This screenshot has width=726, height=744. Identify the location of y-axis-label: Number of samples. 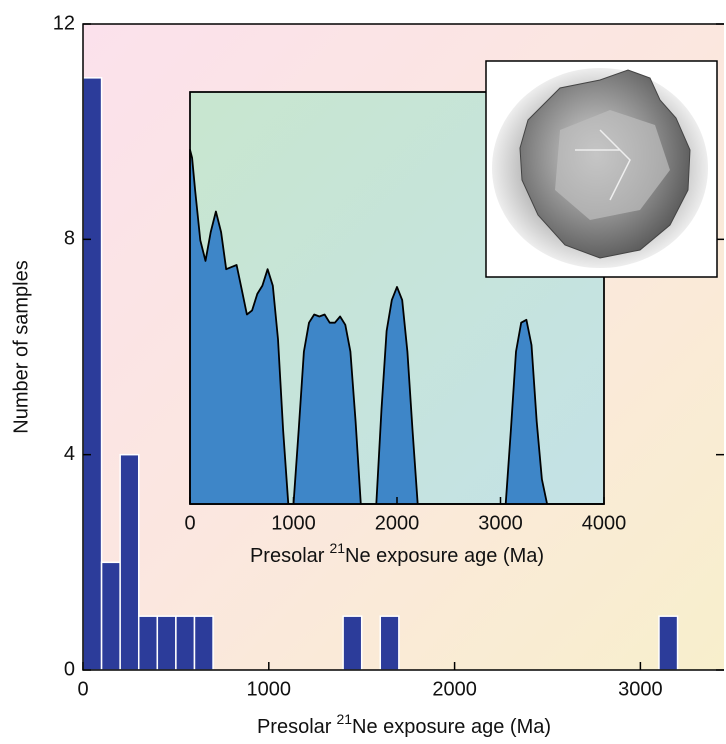
(21, 346).